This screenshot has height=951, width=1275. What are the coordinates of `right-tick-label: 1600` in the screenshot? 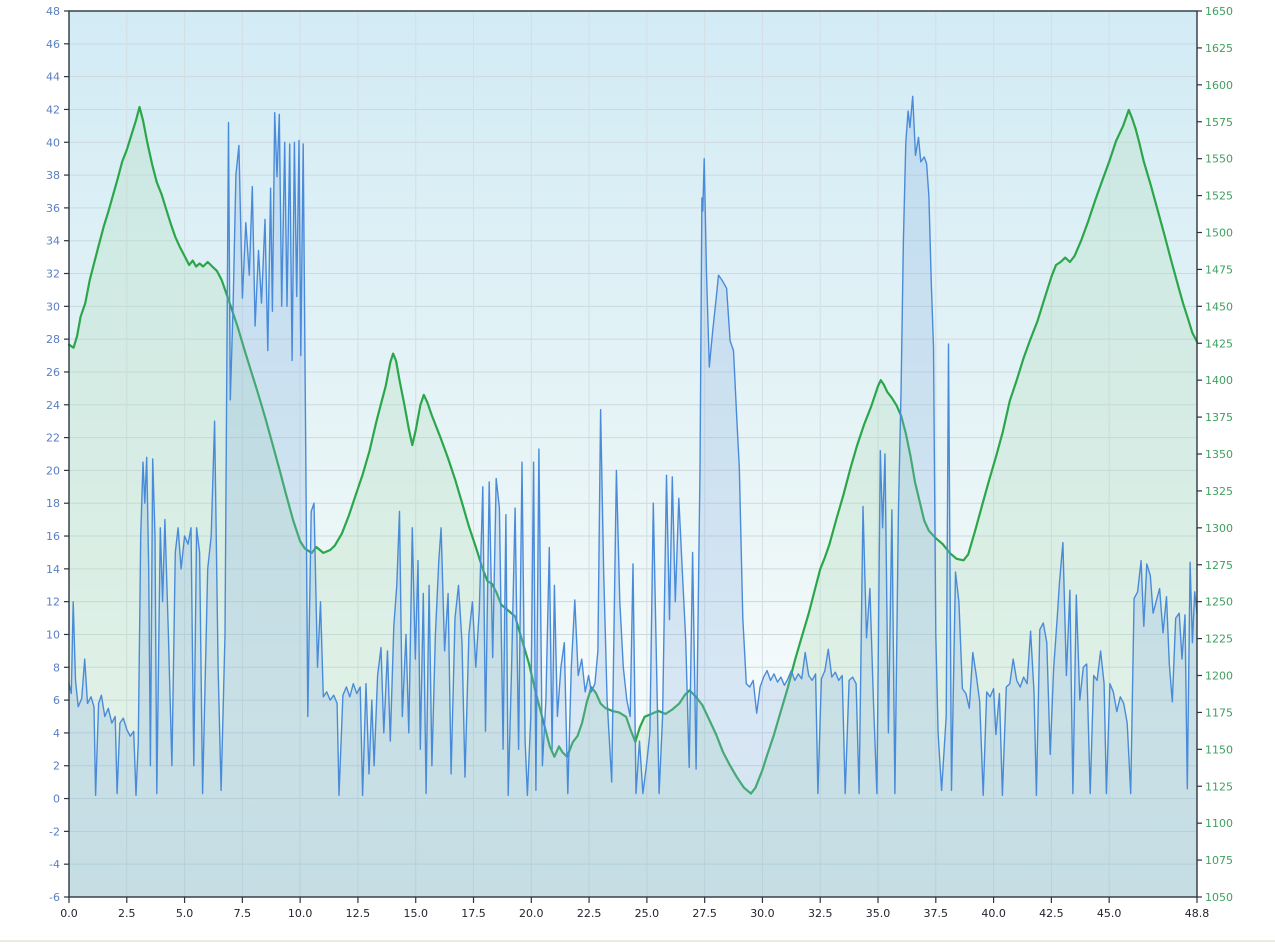 It's located at (1219, 85).